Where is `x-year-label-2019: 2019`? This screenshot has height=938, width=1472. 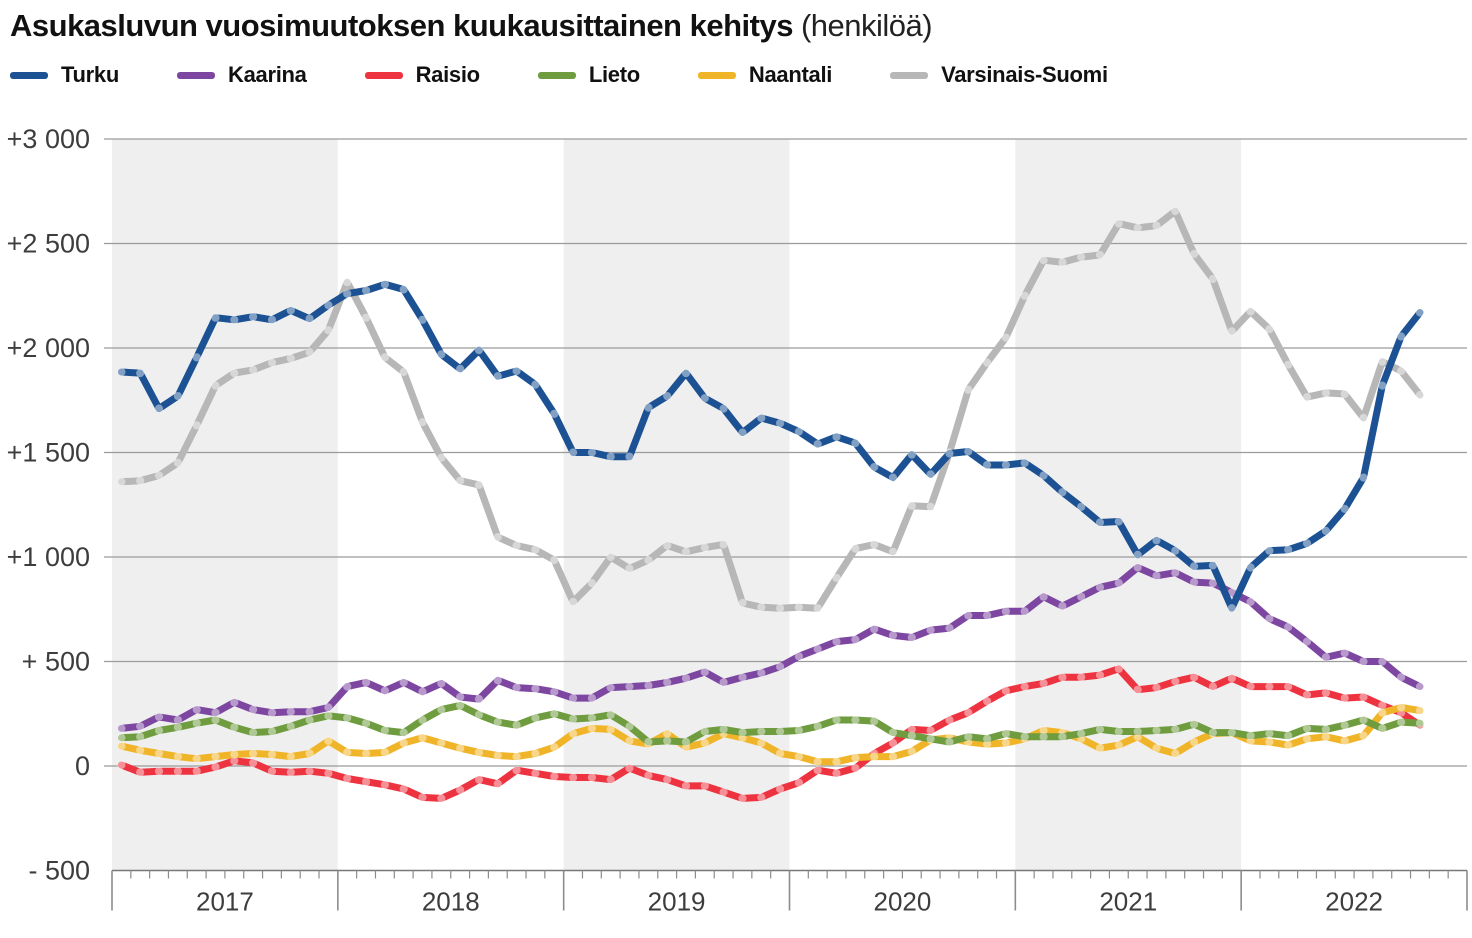 x-year-label-2019: 2019 is located at coordinates (677, 902).